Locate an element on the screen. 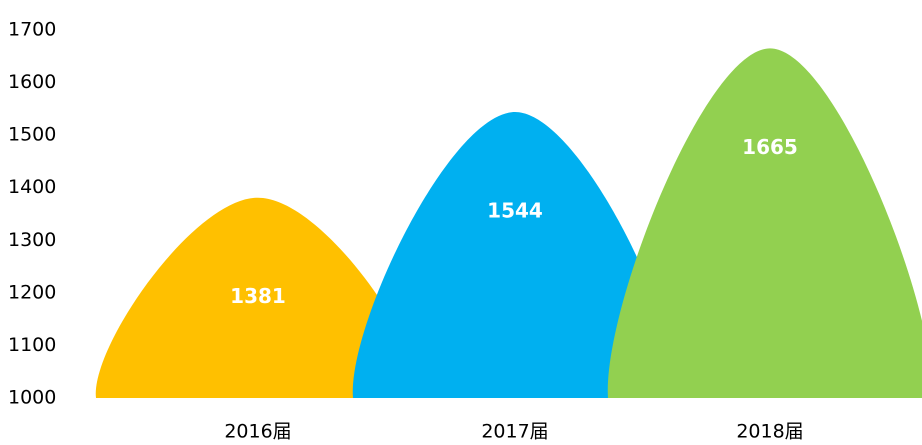 The width and height of the screenshot is (922, 445). y-tick-label: 1100 is located at coordinates (32, 345).